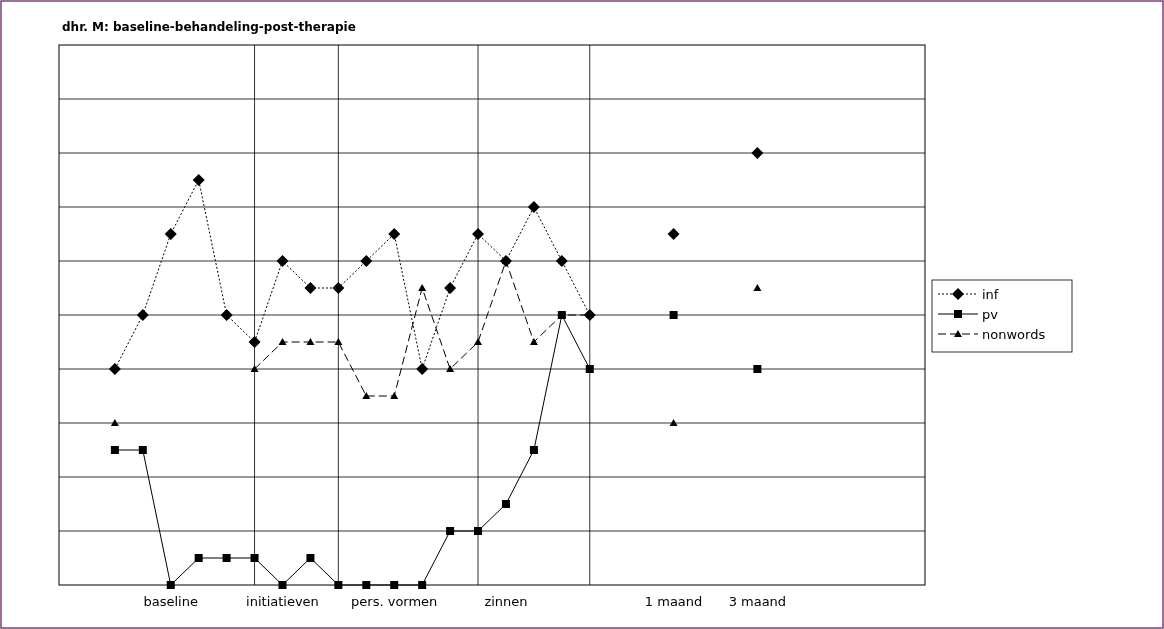 The width and height of the screenshot is (1164, 629). Describe the element at coordinates (990, 314) in the screenshot. I see `legend-label: pv` at that location.